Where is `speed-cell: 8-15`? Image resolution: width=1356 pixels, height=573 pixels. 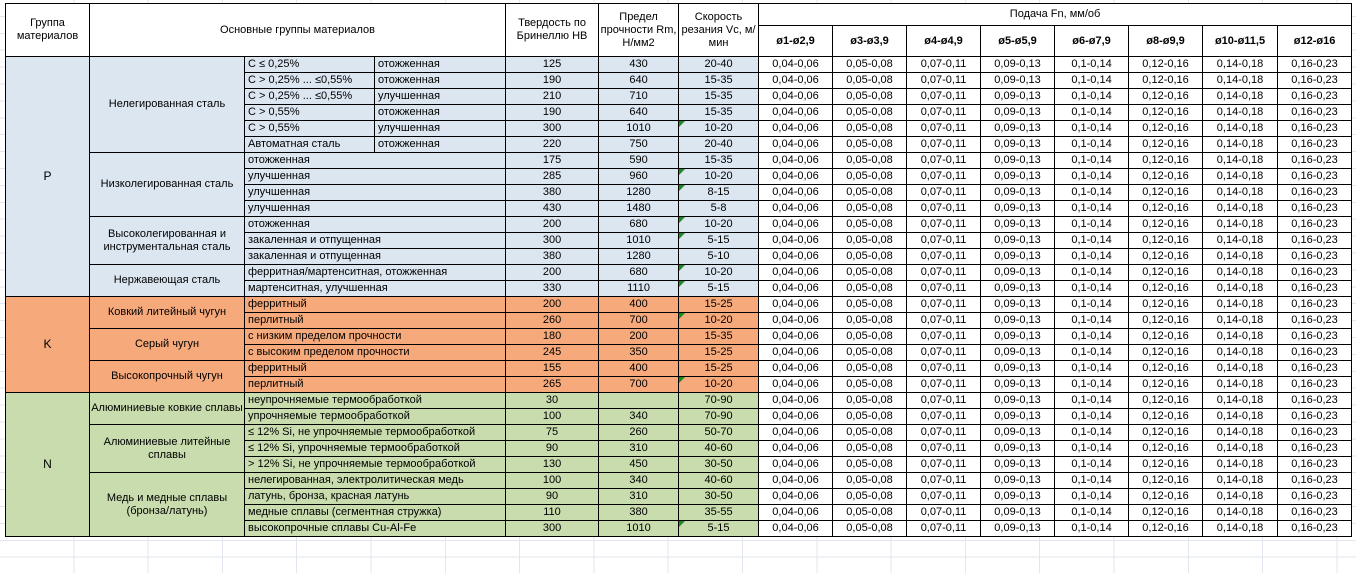
speed-cell: 8-15 is located at coordinates (719, 192).